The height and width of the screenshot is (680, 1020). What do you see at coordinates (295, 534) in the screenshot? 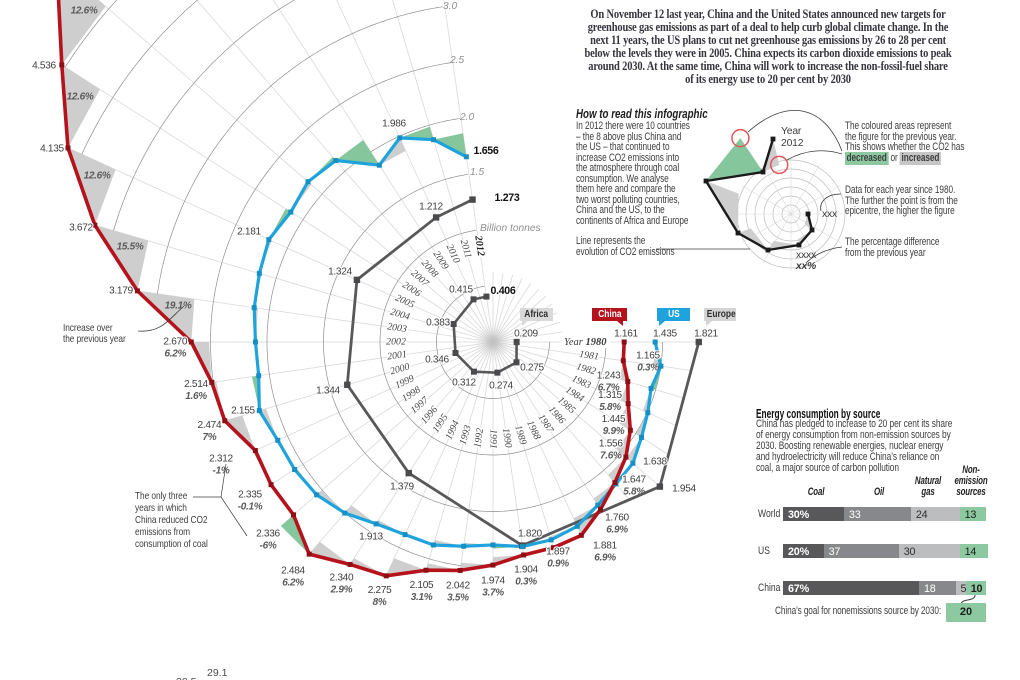
I see `china-wedge-1997` at bounding box center [295, 534].